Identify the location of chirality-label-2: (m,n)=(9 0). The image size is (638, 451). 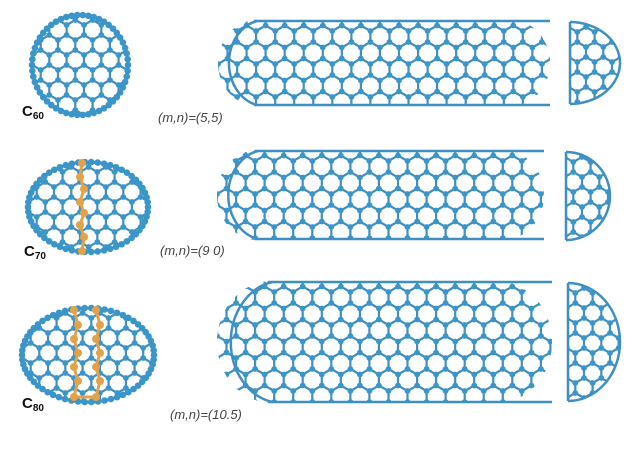
(192, 250).